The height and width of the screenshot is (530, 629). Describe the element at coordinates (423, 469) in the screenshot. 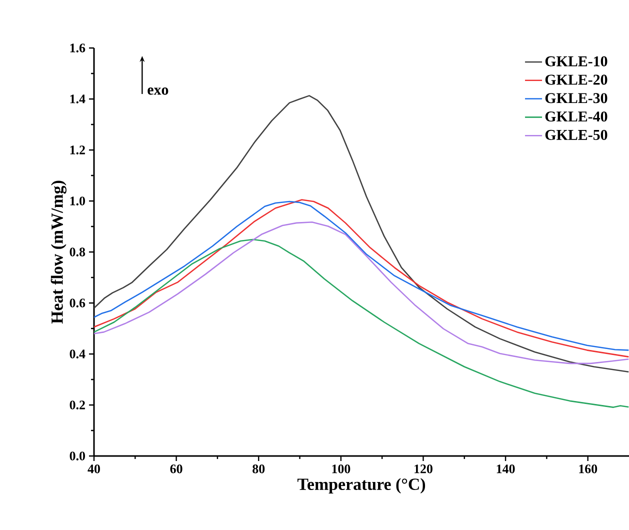

I see `x-tick-label: 120` at that location.